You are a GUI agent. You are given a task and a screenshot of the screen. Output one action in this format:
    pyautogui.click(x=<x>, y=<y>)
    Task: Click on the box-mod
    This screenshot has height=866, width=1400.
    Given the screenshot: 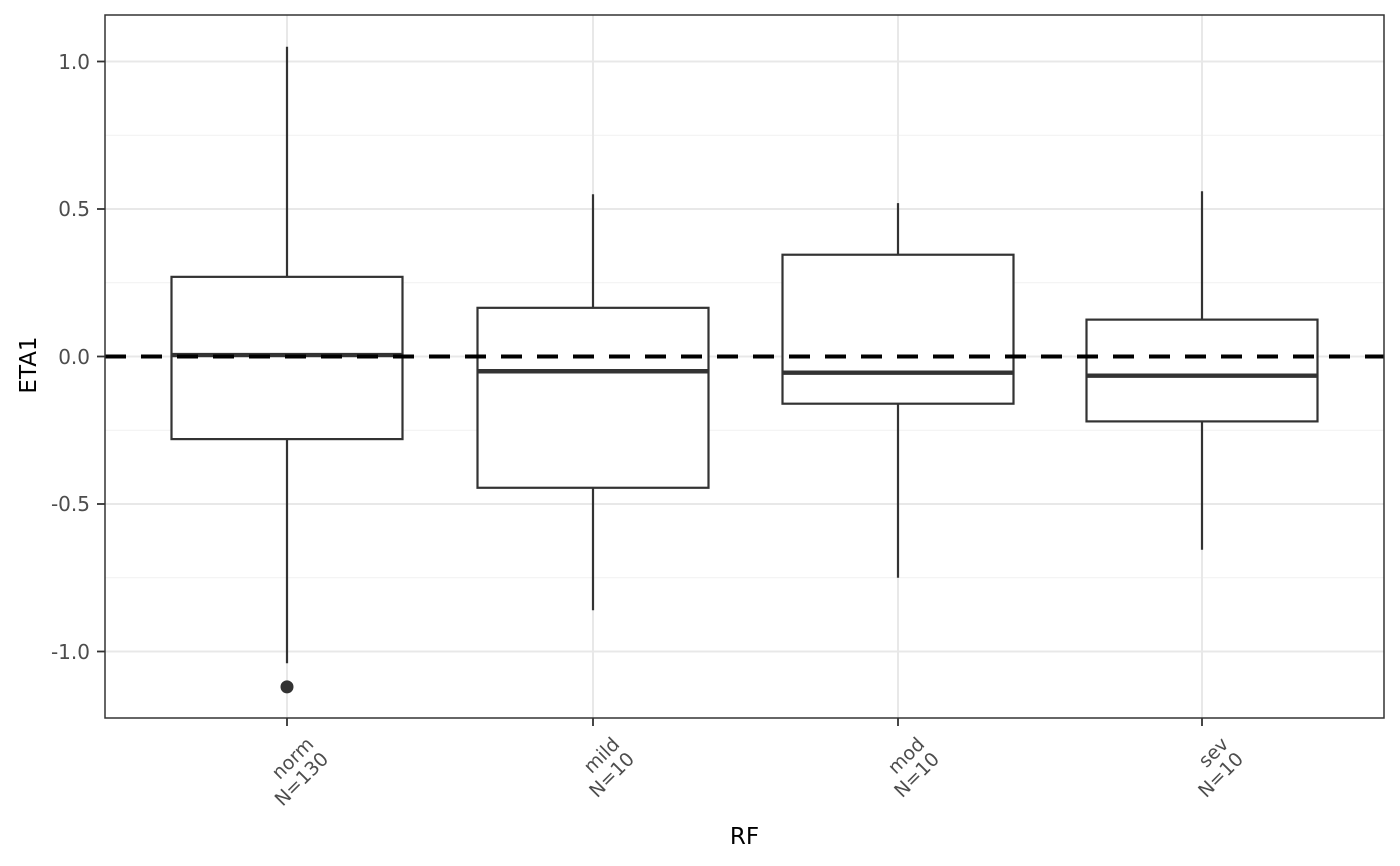 What is the action you would take?
    pyautogui.click(x=898, y=329)
    